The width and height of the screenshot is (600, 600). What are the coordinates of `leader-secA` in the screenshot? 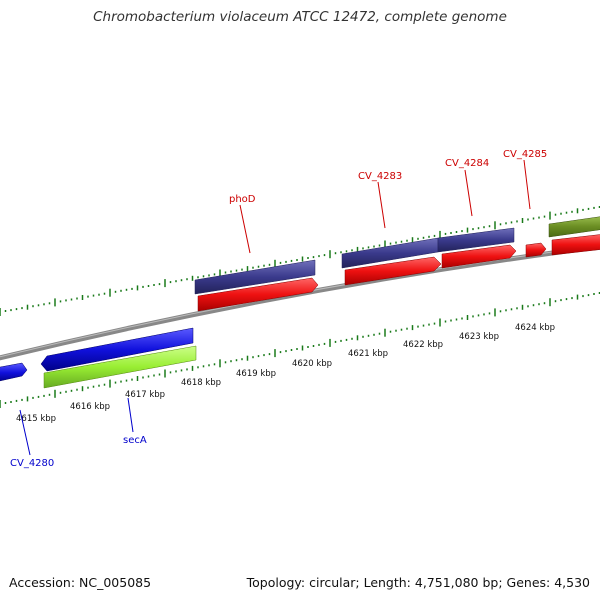 It's located at (130, 415).